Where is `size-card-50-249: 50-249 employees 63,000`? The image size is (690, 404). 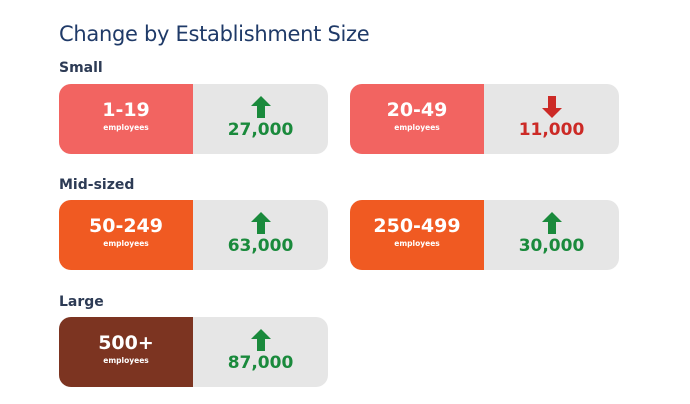 size-card-50-249: 50-249 employees 63,000 is located at coordinates (193, 235).